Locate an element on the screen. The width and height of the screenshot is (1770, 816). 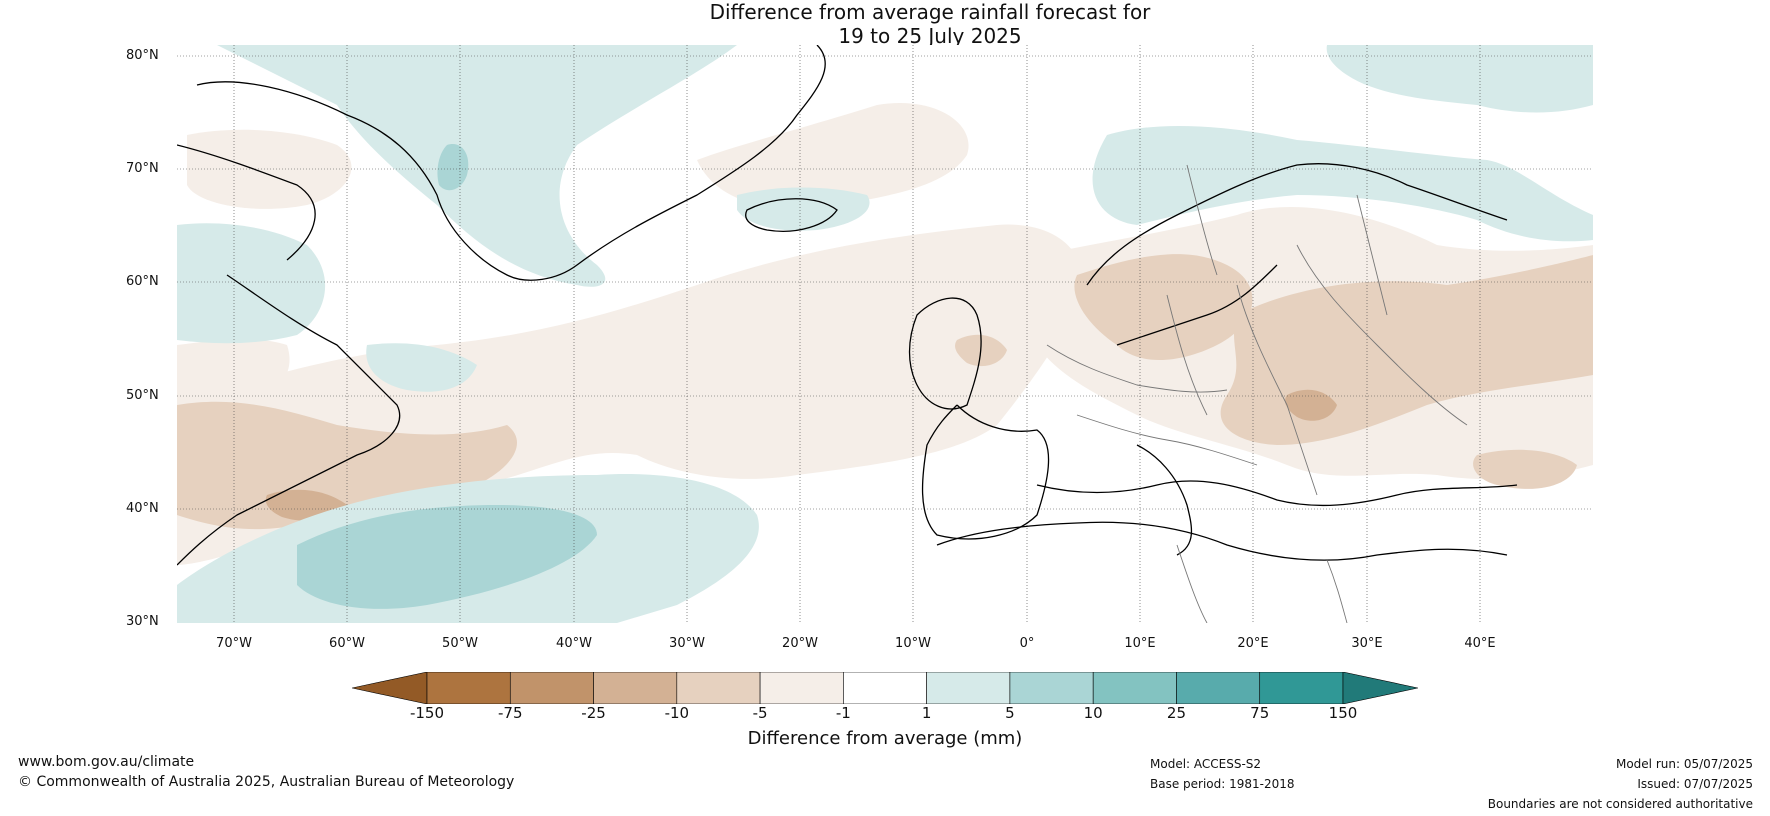
colorbar is located at coordinates (885, 688).